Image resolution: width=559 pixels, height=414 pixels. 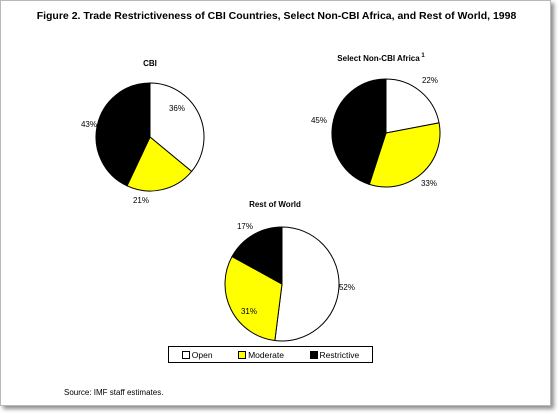 I want to click on legend-swatch-open, so click(x=185, y=354).